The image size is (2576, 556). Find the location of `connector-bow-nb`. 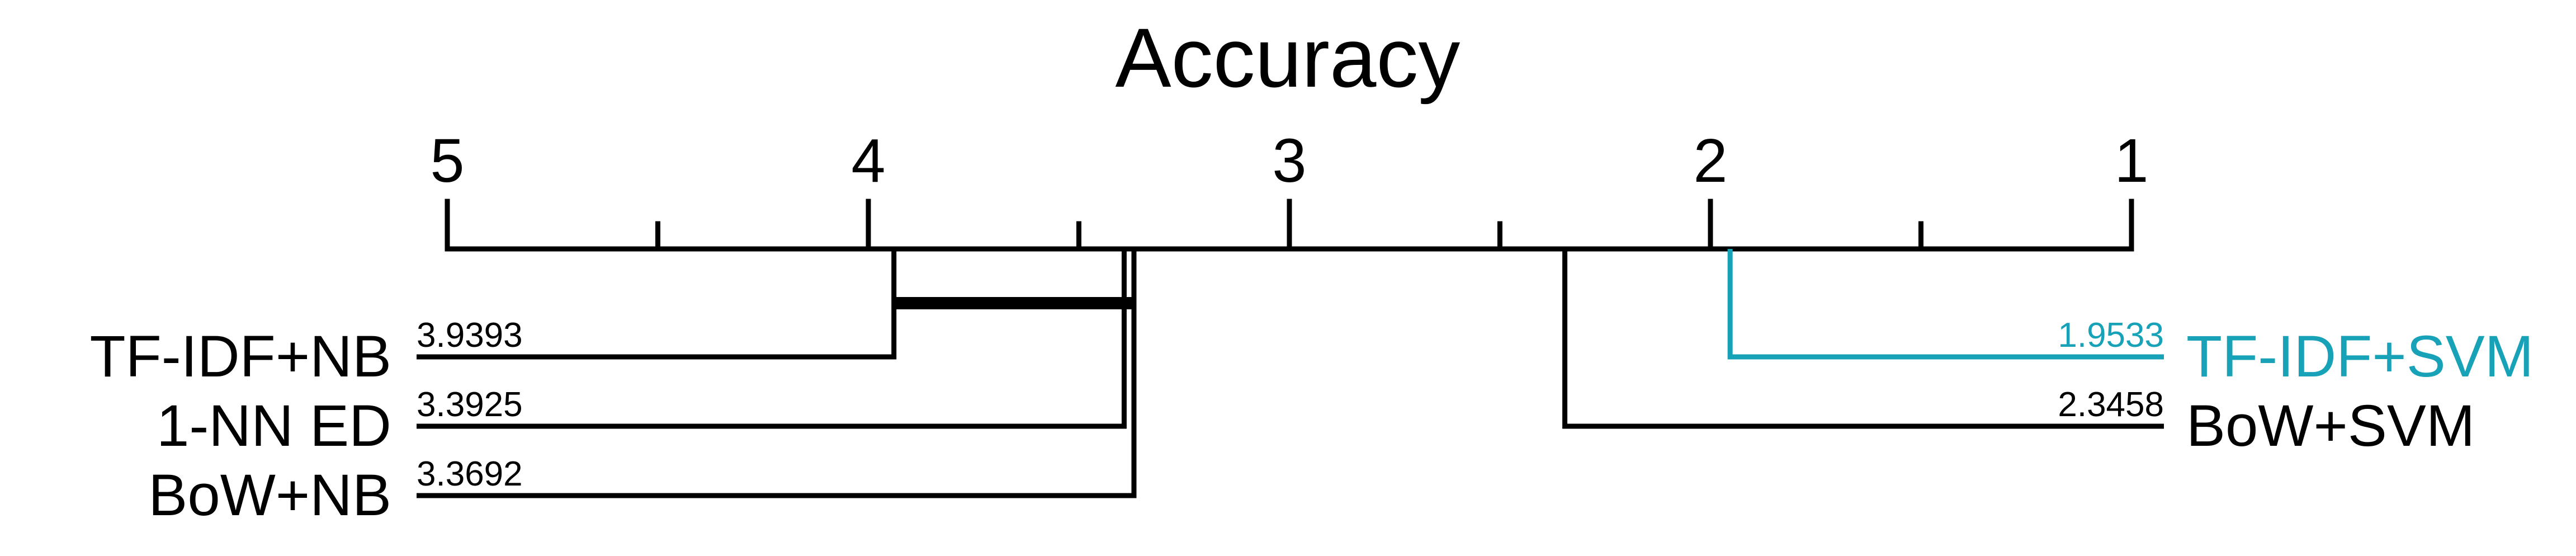

connector-bow-nb is located at coordinates (777, 373).